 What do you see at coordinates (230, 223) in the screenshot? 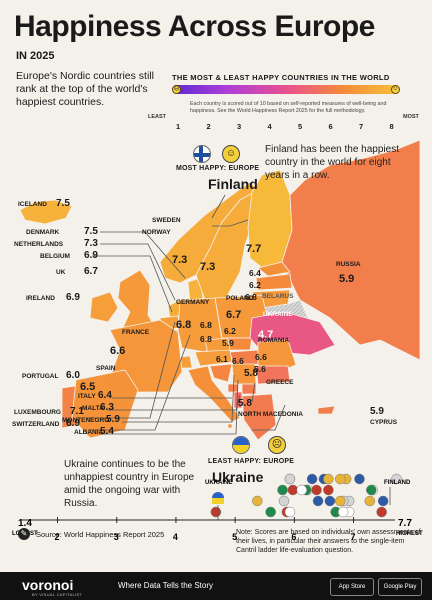
I see `leader-line-norway` at bounding box center [230, 223].